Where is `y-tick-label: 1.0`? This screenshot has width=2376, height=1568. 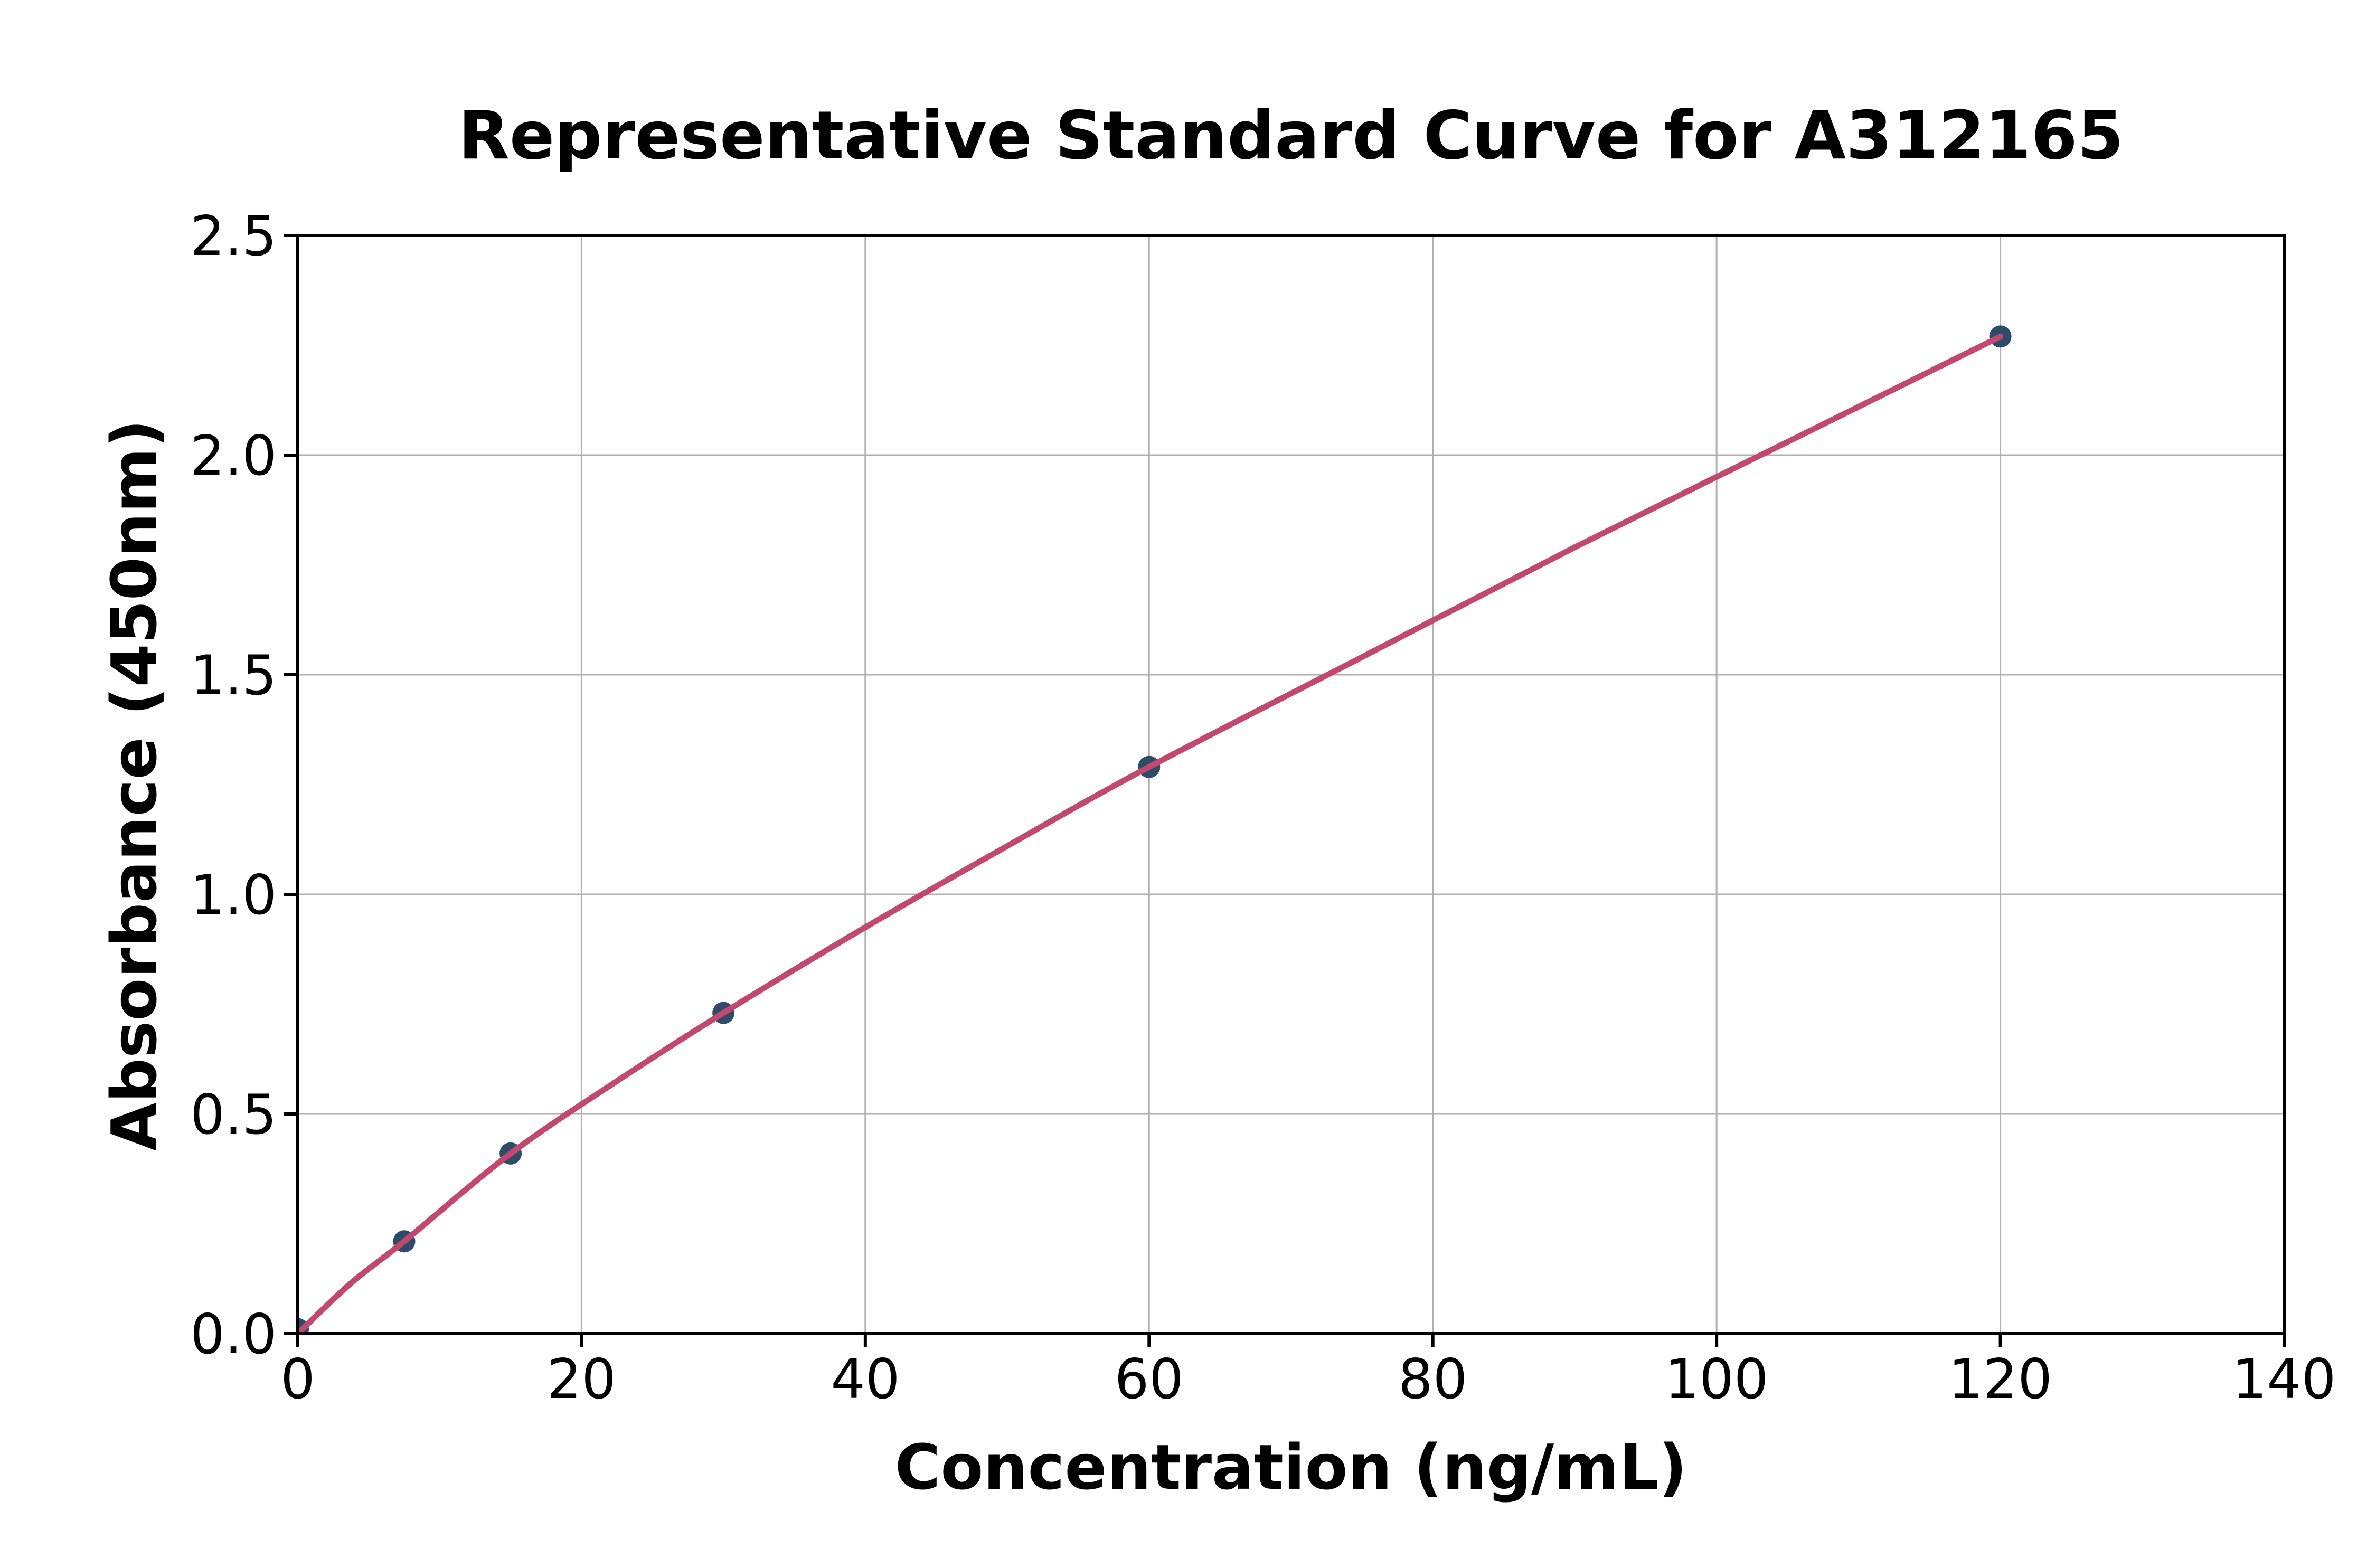 y-tick-label: 1.0 is located at coordinates (234, 895).